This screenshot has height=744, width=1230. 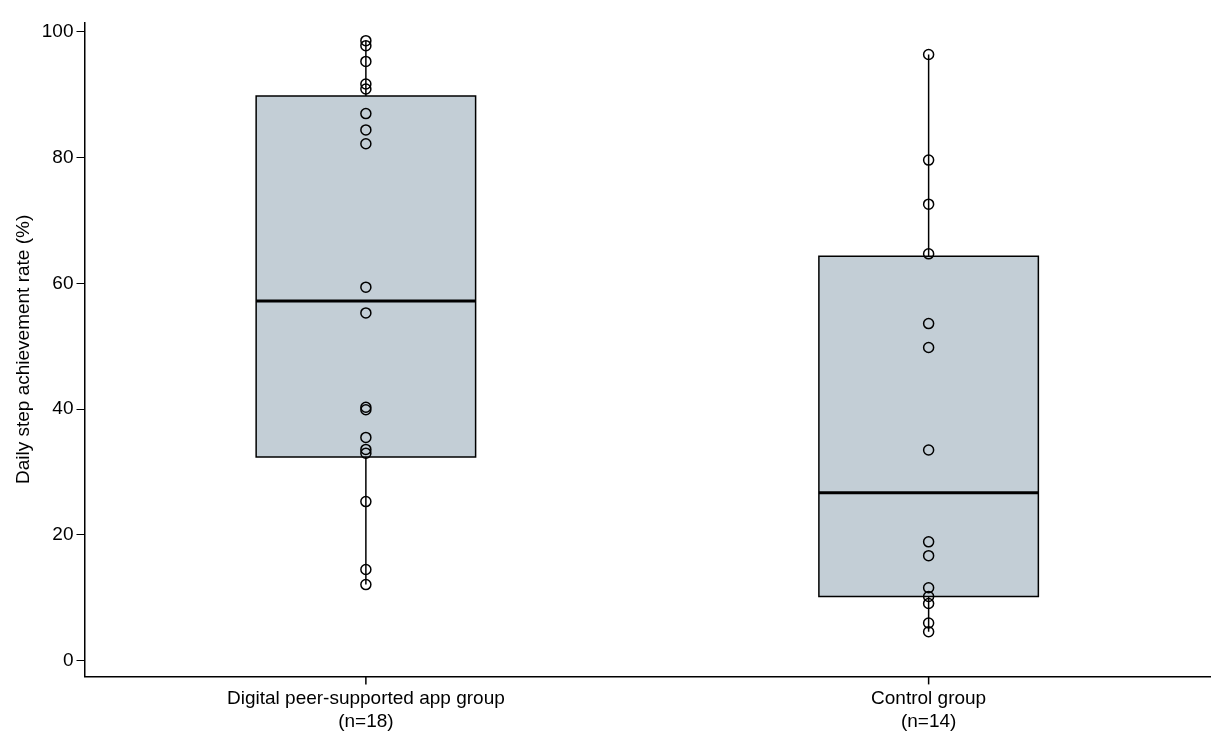 What do you see at coordinates (63, 534) in the screenshot?
I see `y-tick-label: 20` at bounding box center [63, 534].